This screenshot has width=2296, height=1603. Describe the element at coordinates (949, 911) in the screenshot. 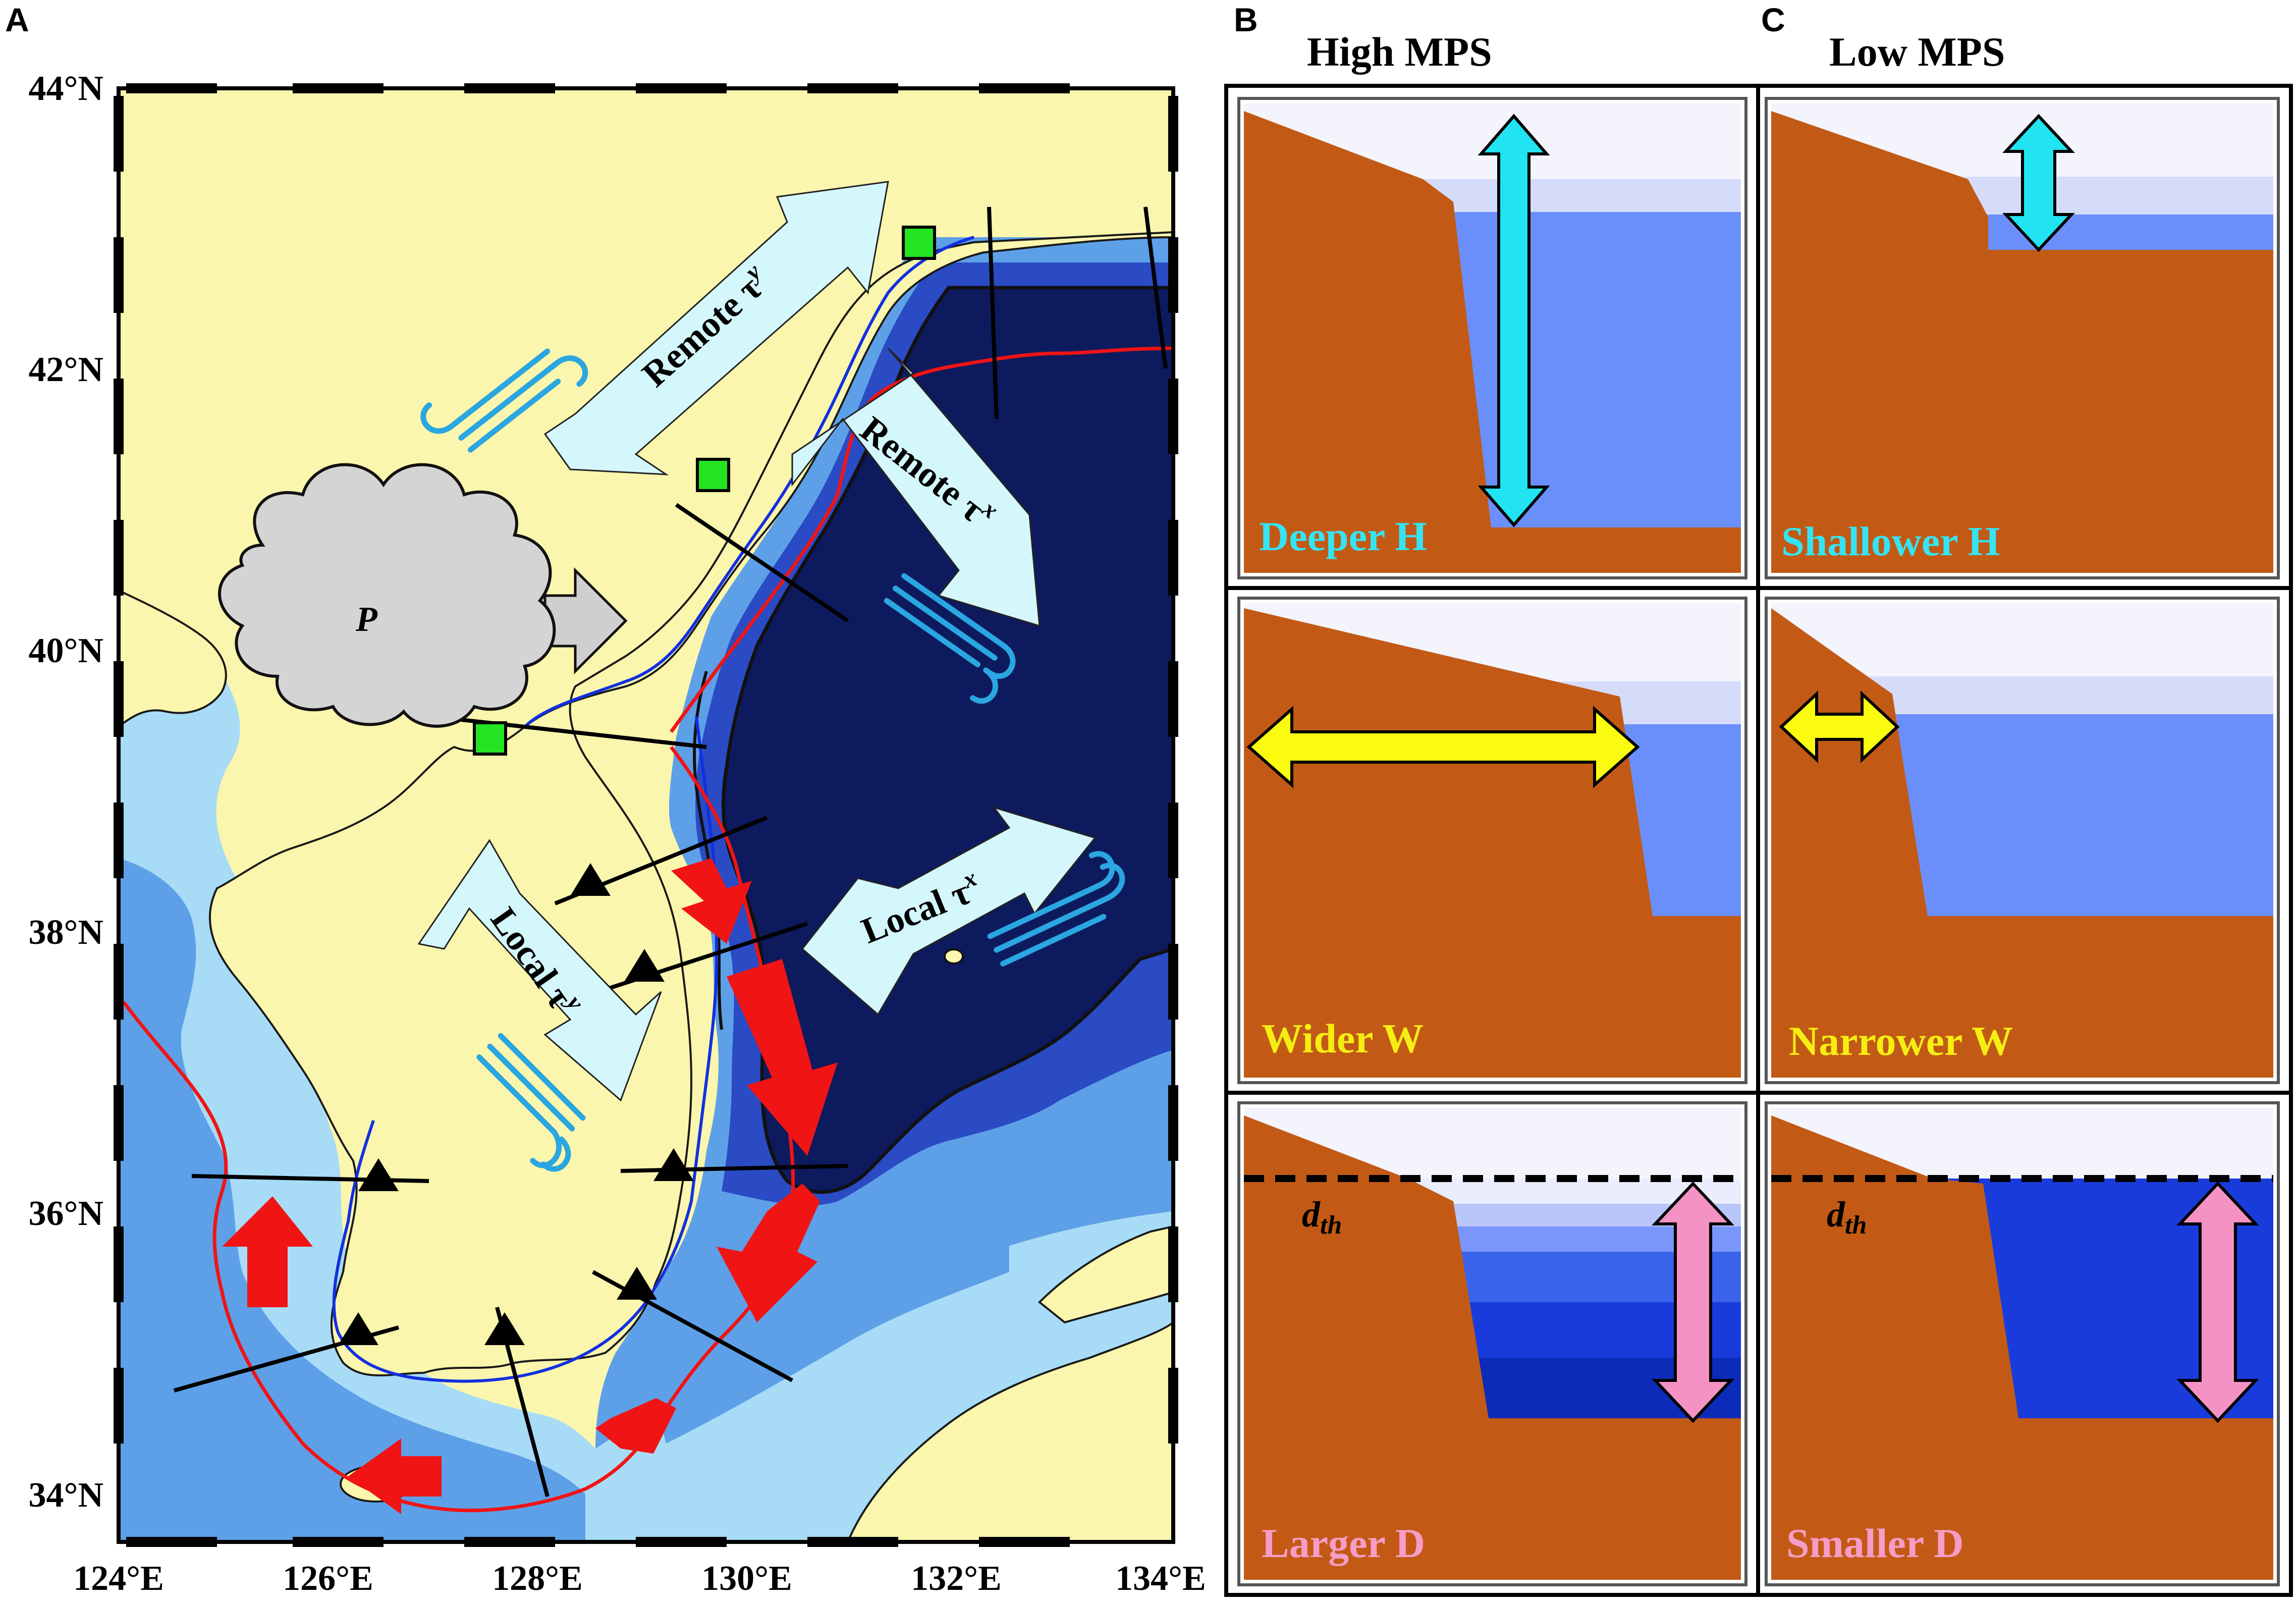

I see `local-tx-arrow: Local τx` at that location.